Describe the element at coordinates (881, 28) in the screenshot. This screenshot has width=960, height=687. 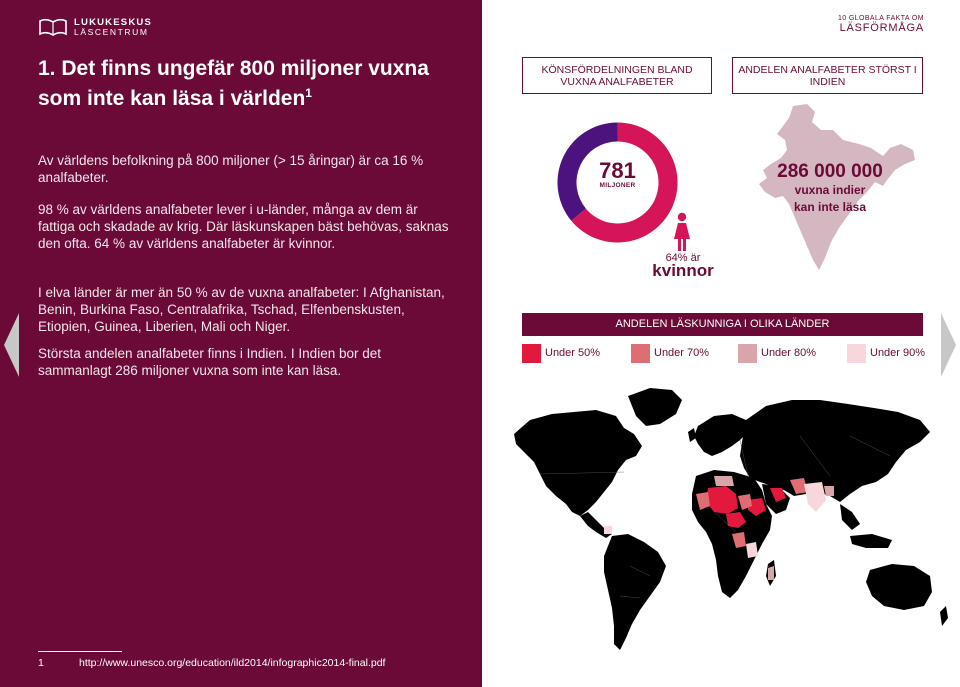
I see `series-big: LÄSFÖRMÅGA` at that location.